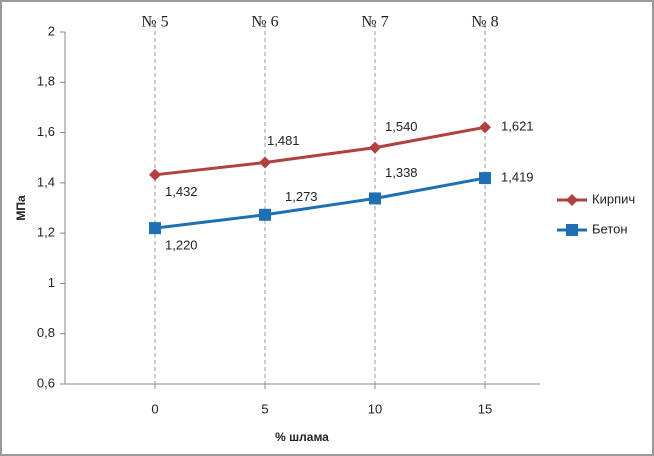 This screenshot has width=654, height=456. What do you see at coordinates (51, 282) in the screenshot?
I see `y-tick-label: 1` at bounding box center [51, 282].